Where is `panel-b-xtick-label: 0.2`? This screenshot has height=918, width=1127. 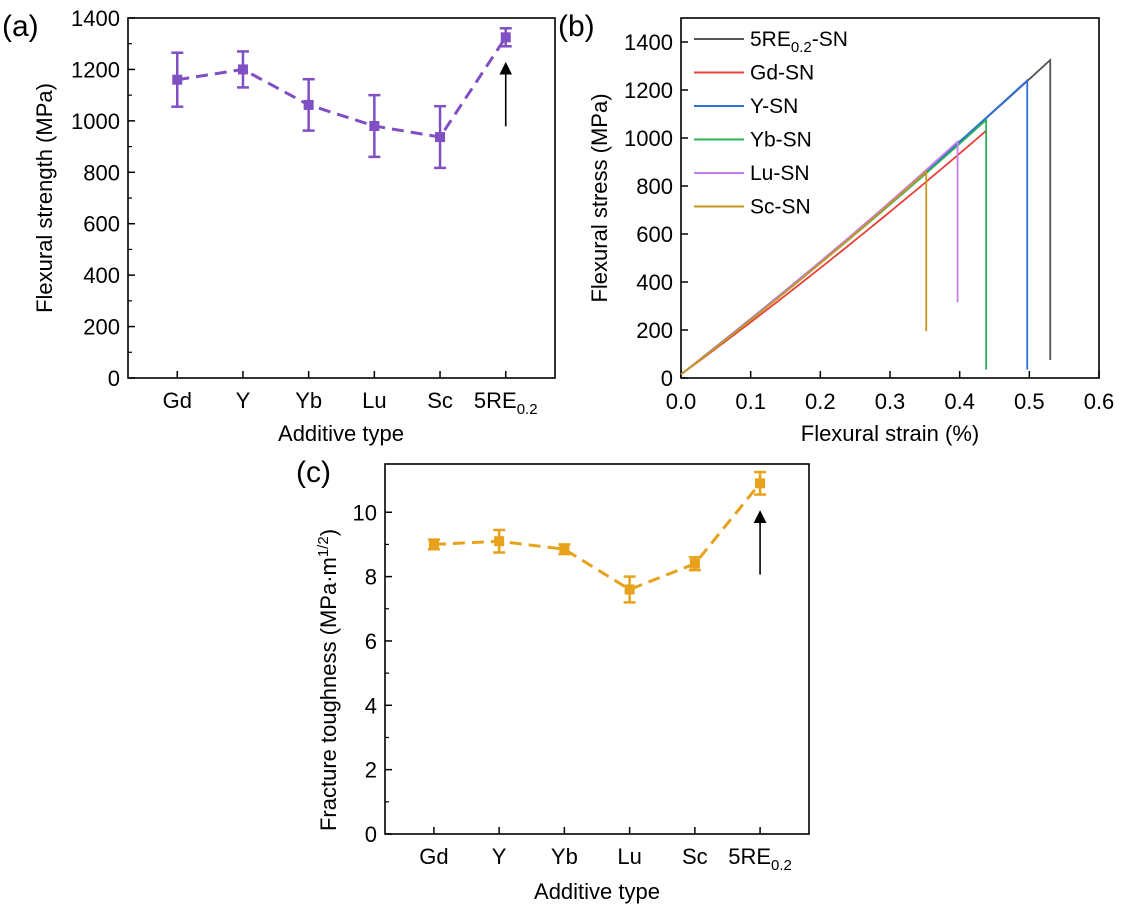
panel-b-xtick-label: 0.2 is located at coordinates (820, 401).